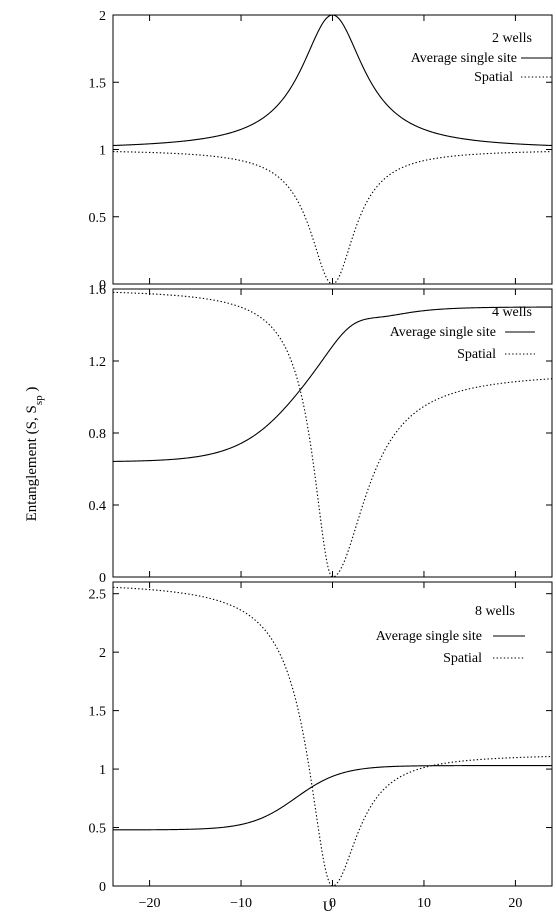  I want to click on y-axis-label: Entanglement (S, Ssp ), so click(34, 454).